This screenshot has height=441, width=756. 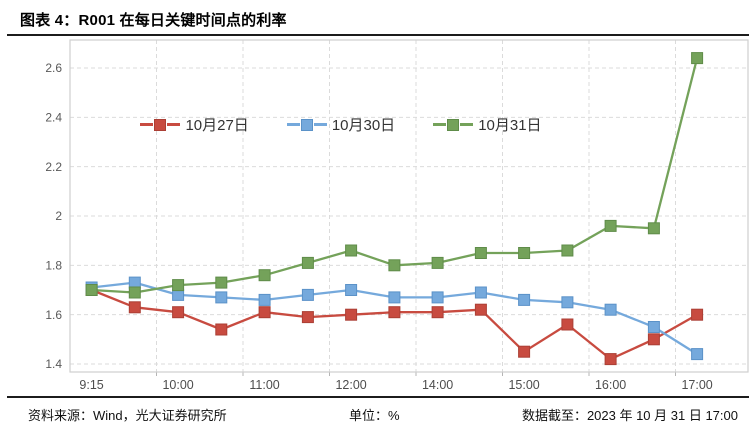 I want to click on data-cutoff-note: 数据截至：2023 年 10 月 31 日 17:00, so click(x=629, y=415).